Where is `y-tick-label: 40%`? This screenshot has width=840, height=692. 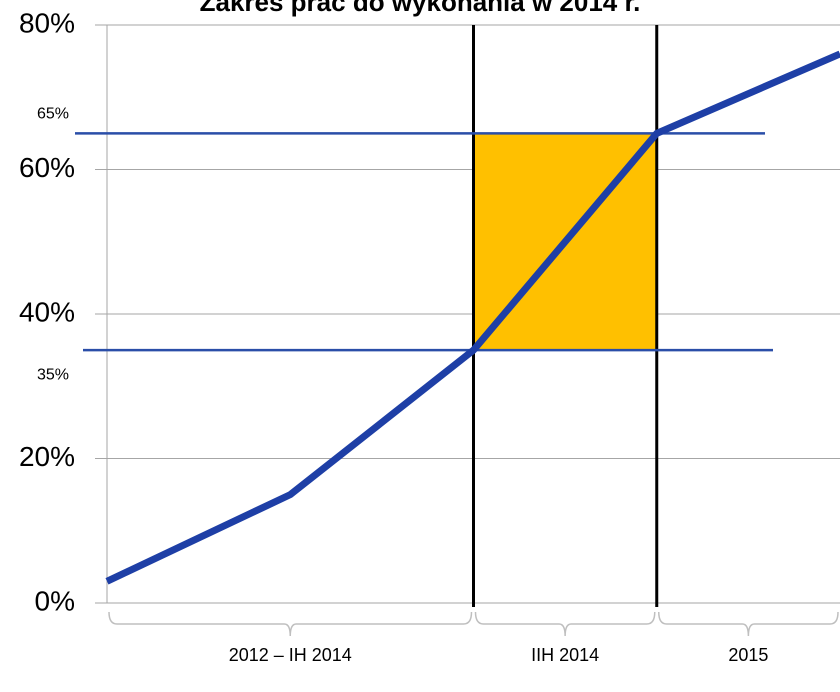
y-tick-label: 40% is located at coordinates (47, 311).